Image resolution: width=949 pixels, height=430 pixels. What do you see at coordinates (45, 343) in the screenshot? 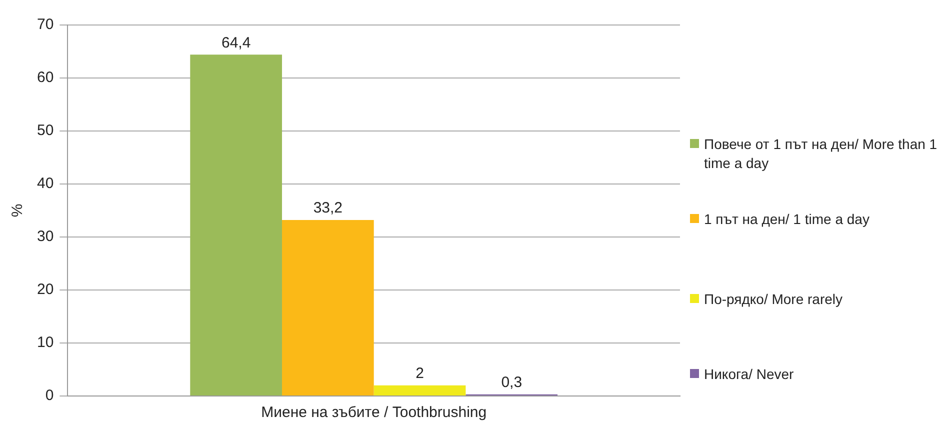
I see `y-tick-label: 10` at bounding box center [45, 343].